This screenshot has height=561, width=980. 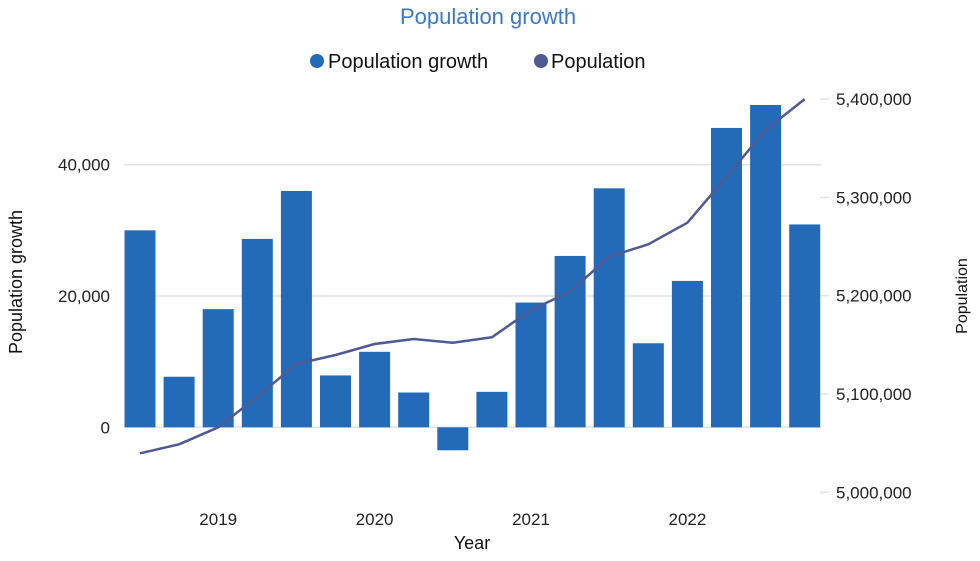 What do you see at coordinates (648, 385) in the screenshot?
I see `bar-2021-Q4` at bounding box center [648, 385].